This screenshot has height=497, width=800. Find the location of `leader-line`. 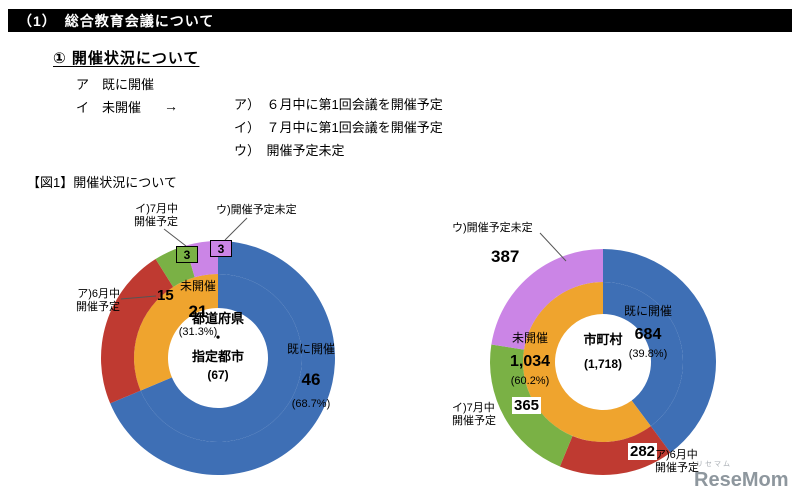

leader-line is located at coordinates (236, 229).